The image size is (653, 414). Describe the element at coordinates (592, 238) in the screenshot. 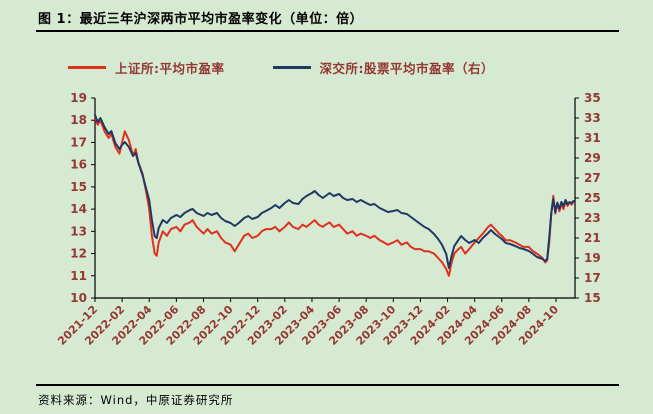

I see `svg-text: 21` at that location.